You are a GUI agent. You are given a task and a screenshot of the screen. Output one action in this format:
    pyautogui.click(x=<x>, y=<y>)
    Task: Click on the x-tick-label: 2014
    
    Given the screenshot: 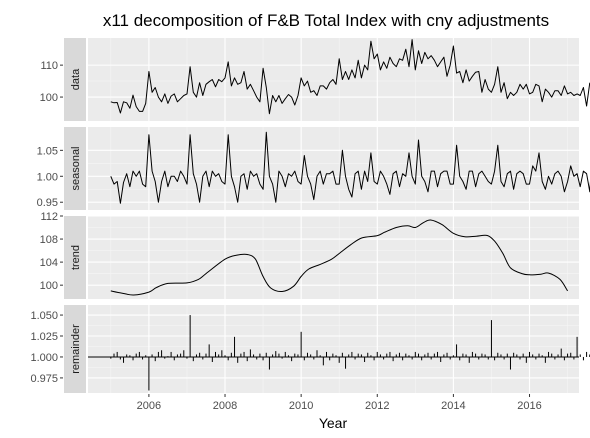 What is the action you would take?
    pyautogui.click(x=453, y=406)
    